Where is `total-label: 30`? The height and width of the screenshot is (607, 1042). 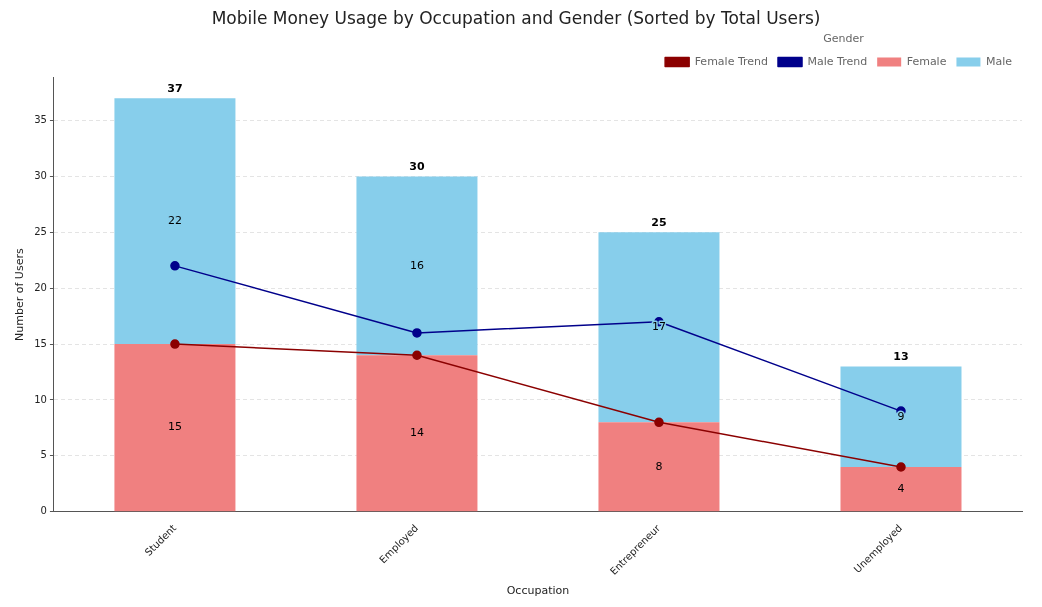
total-label: 30 is located at coordinates (417, 166).